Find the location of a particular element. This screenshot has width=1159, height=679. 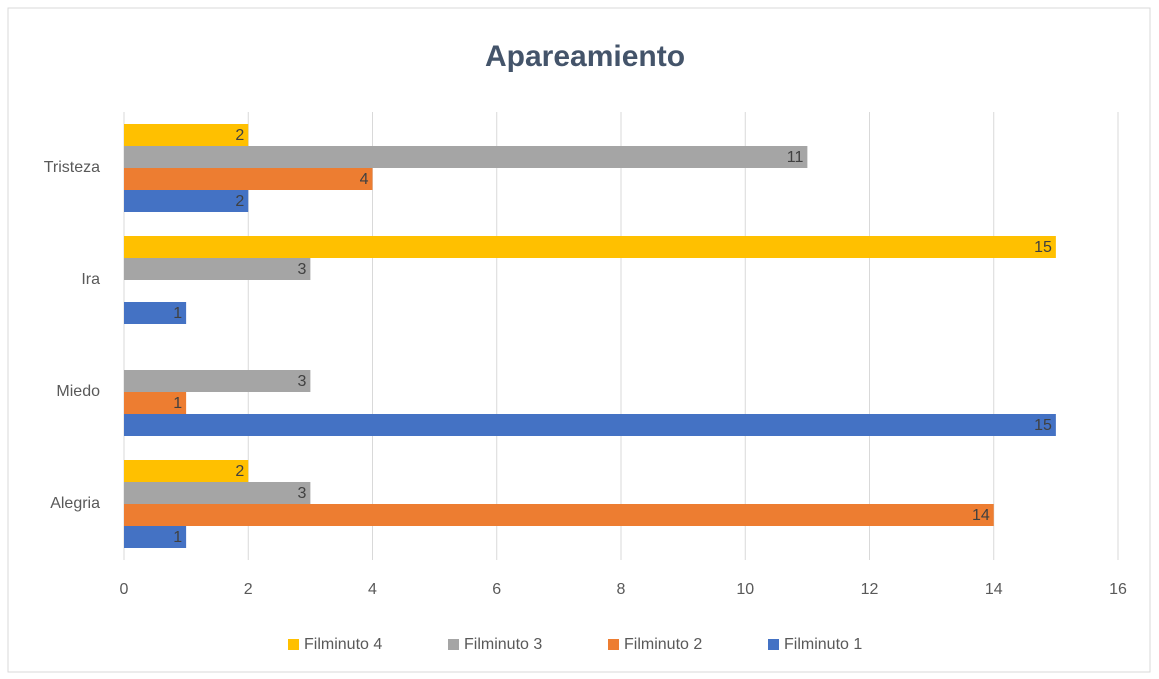

chart-title: Apareamiento is located at coordinates (585, 56).